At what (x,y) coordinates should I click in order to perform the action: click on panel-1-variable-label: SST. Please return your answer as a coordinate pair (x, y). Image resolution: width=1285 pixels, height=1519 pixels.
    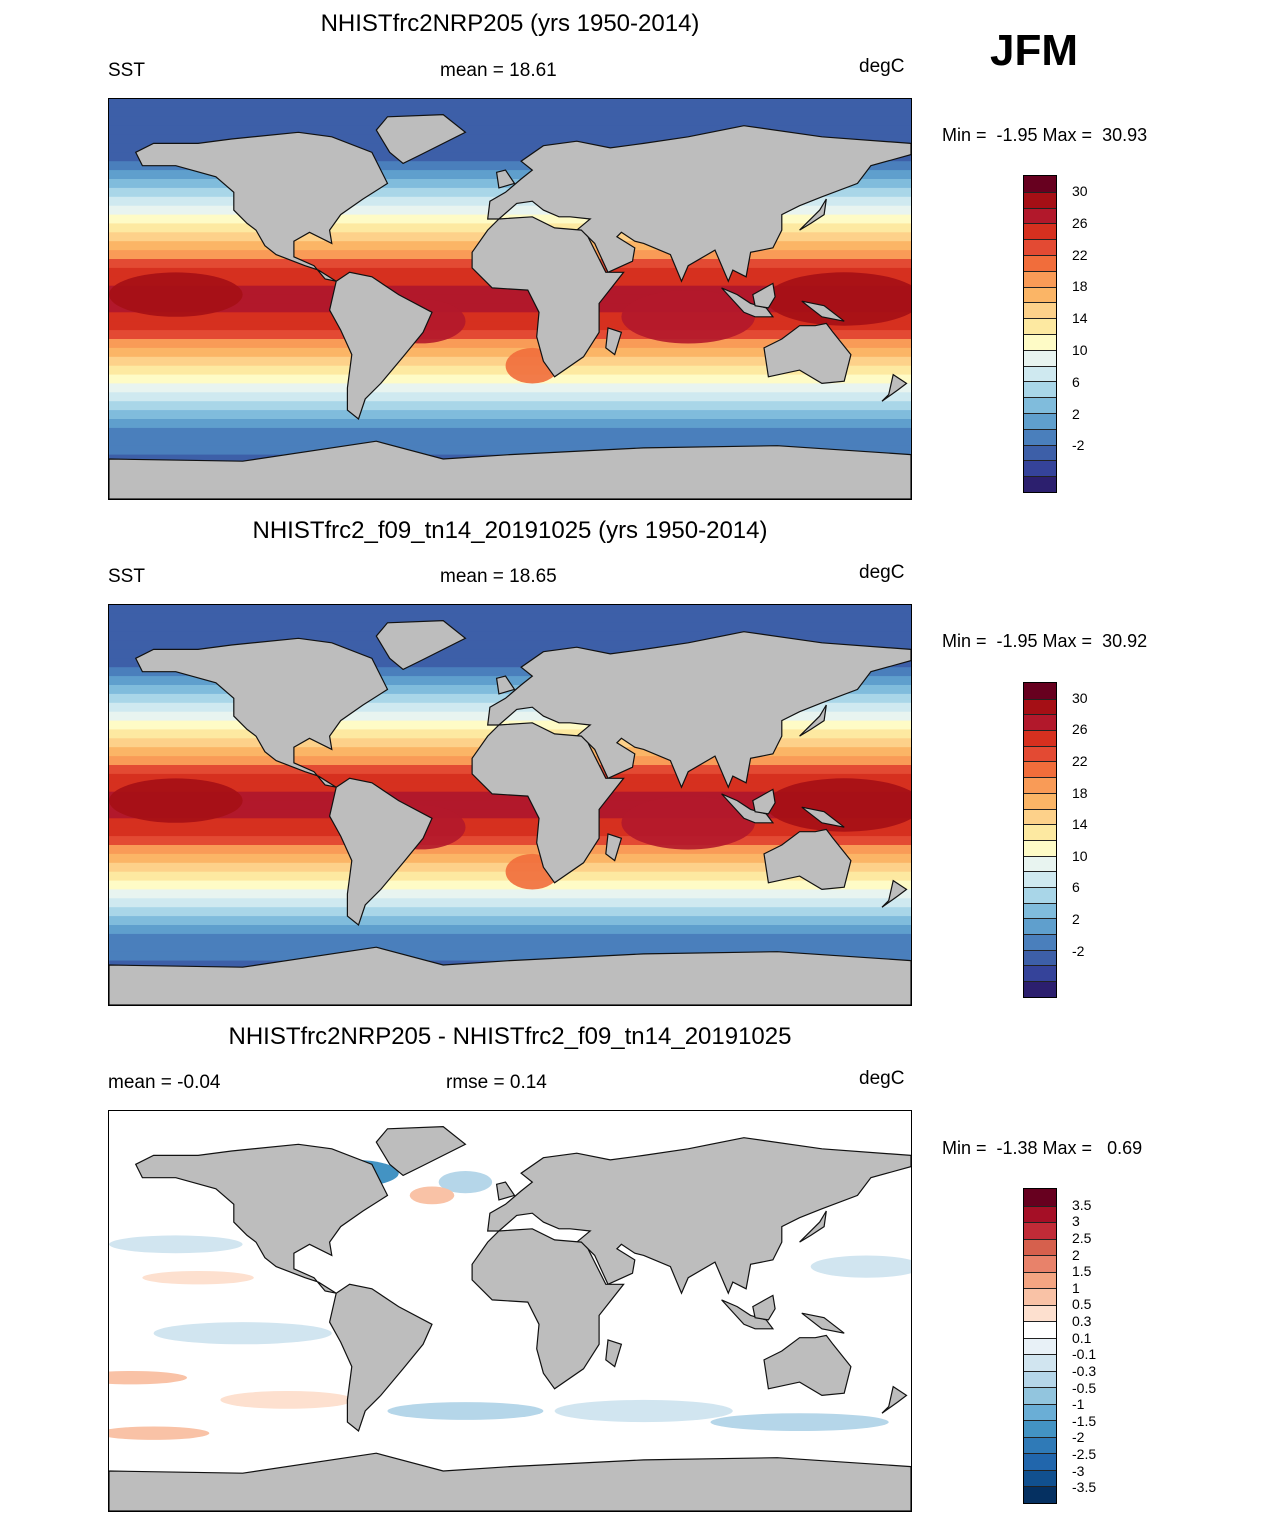
    Looking at the image, I should click on (126, 70).